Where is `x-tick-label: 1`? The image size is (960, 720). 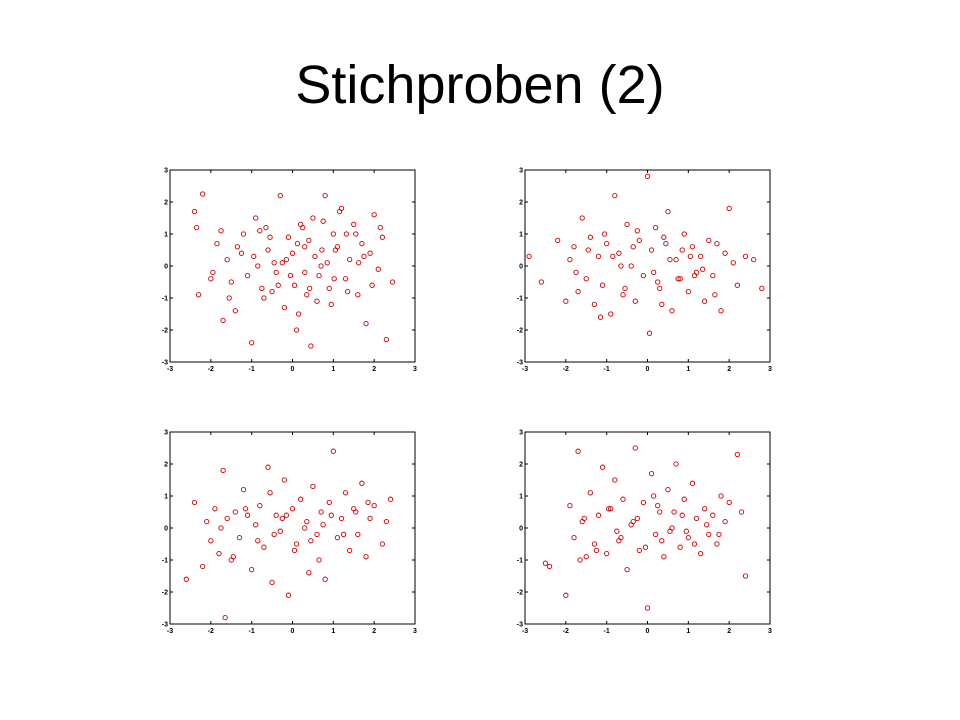 x-tick-label: 1 is located at coordinates (688, 631).